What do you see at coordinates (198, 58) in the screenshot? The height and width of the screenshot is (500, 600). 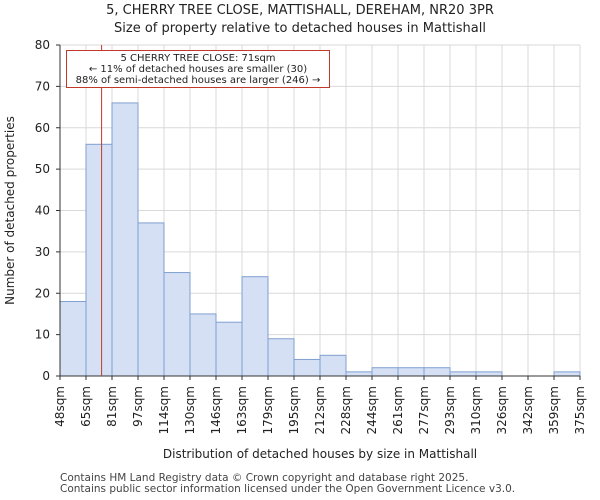 I see `annotation-line1: 5 CHERRY TREE CLOSE: 71sqm` at bounding box center [198, 58].